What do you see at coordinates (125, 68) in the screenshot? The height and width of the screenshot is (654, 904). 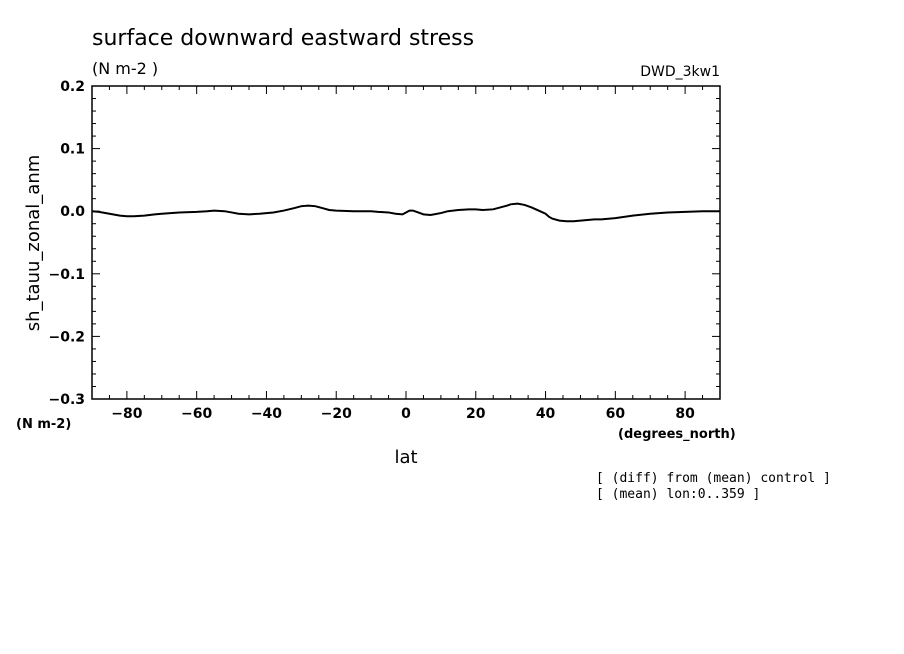 I see `chart-units: (N m-2 )` at bounding box center [125, 68].